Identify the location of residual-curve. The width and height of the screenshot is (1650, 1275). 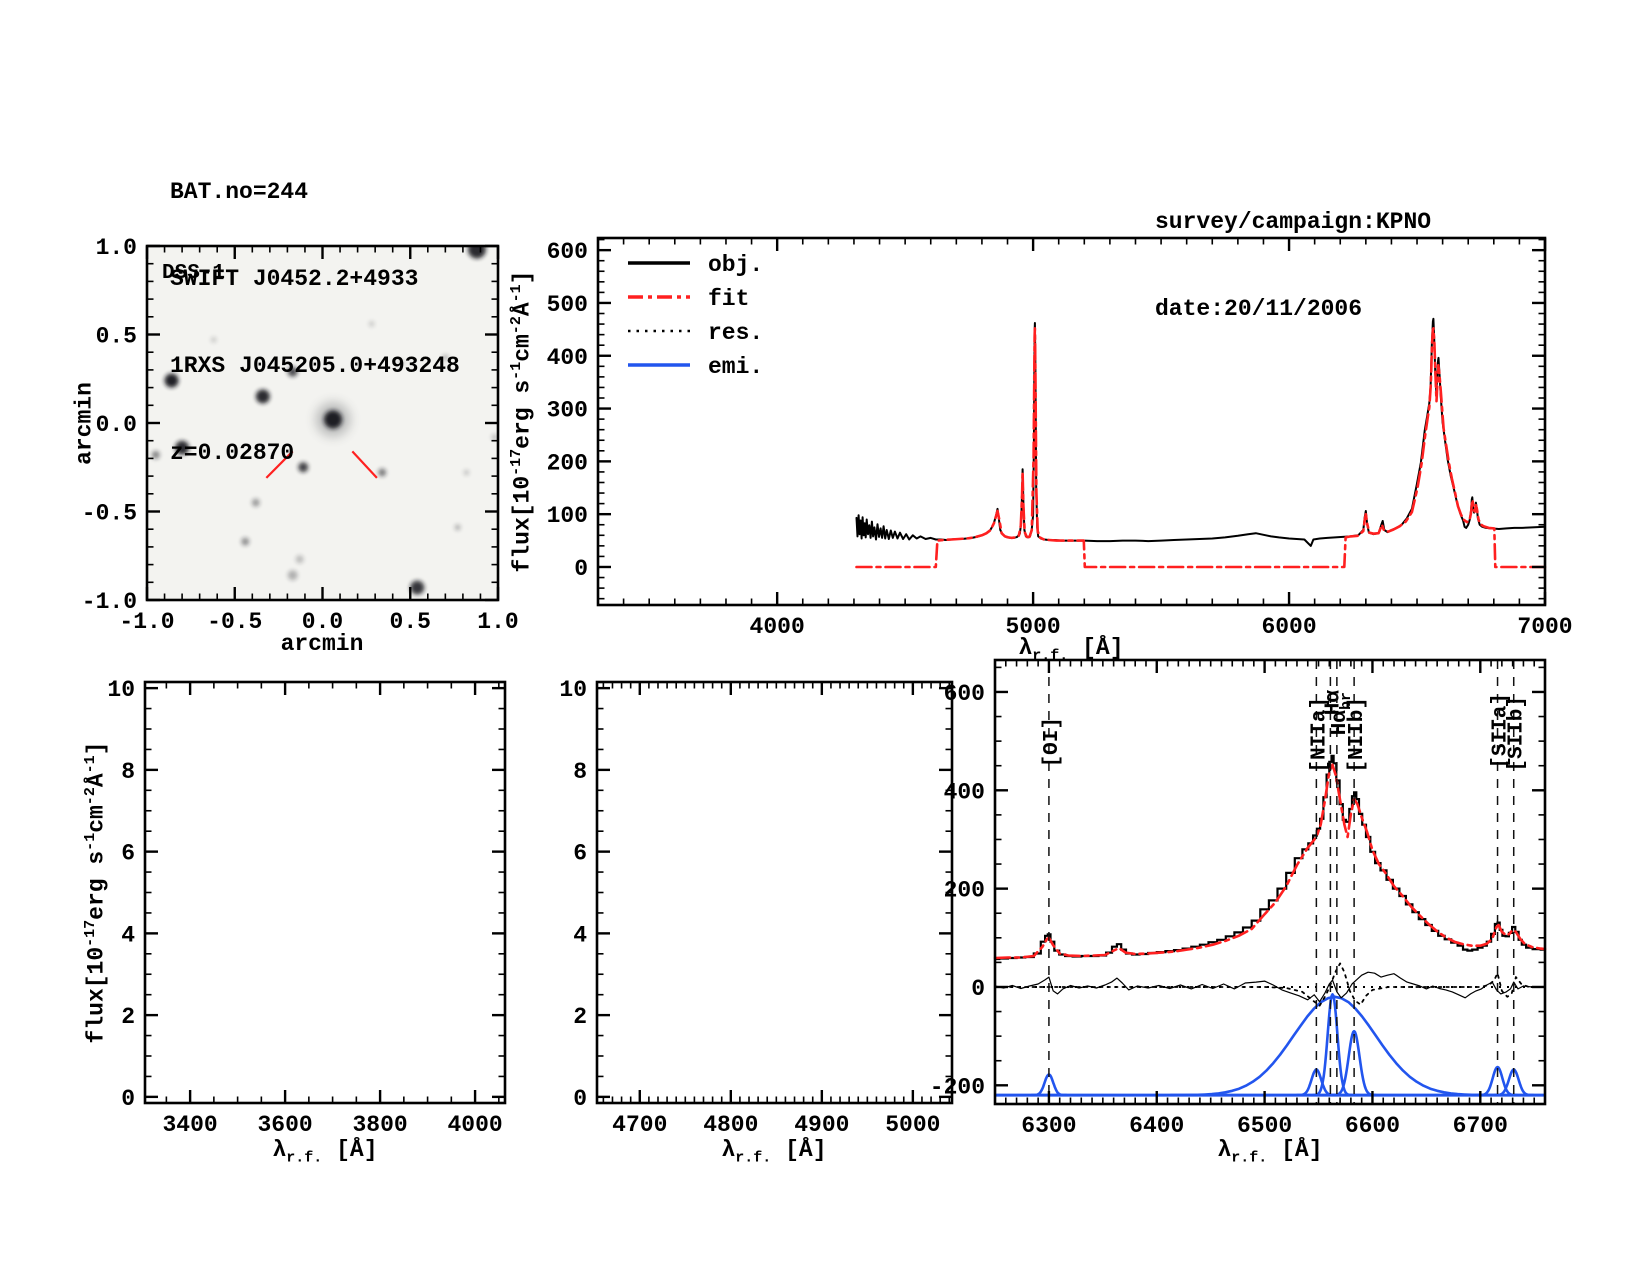
(1270, 987).